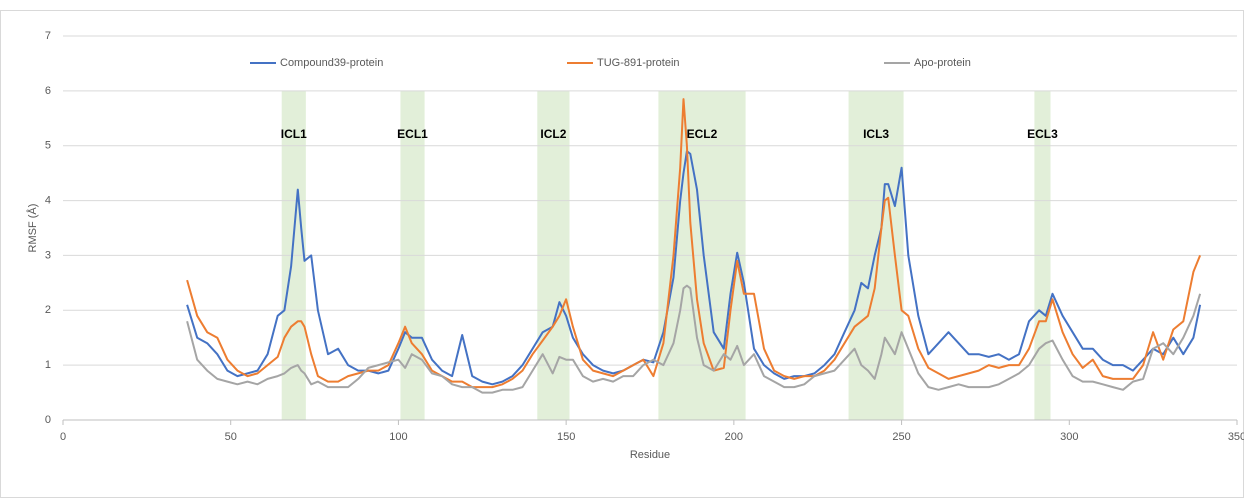  Describe the element at coordinates (650, 455) in the screenshot. I see `x-axis-label: Residue` at that location.